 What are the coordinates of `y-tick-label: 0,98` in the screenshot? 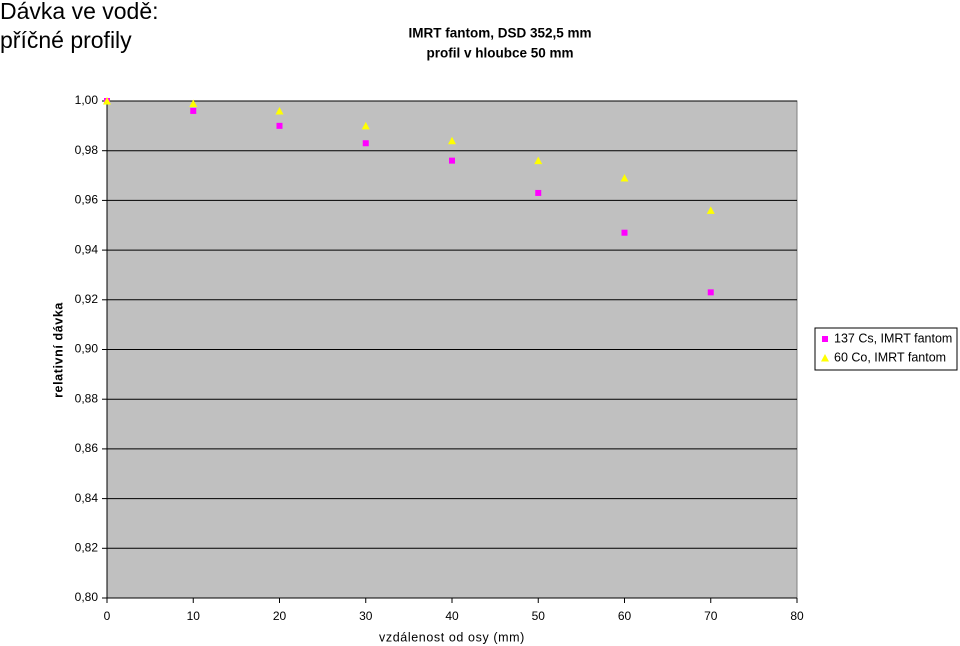 It's located at (87, 150).